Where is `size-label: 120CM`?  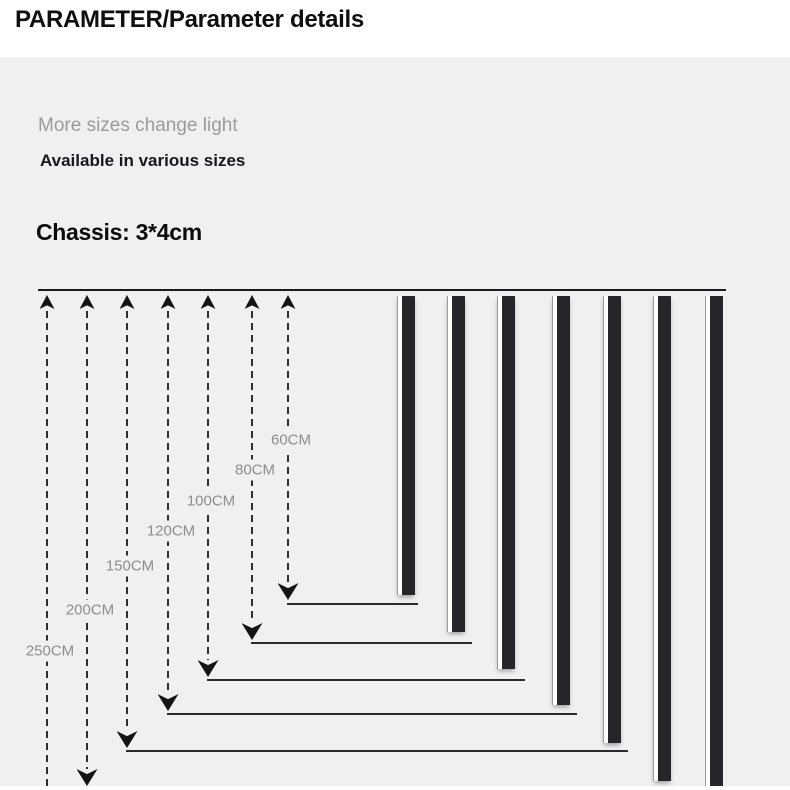
size-label: 120CM is located at coordinates (171, 531).